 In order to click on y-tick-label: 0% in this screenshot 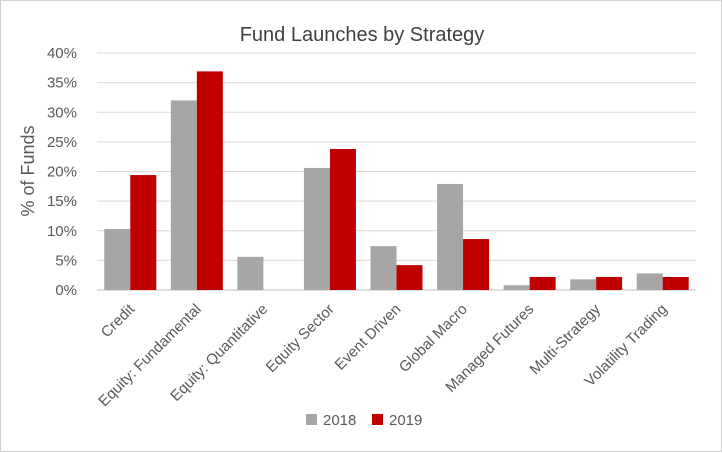, I will do `click(66, 290)`.